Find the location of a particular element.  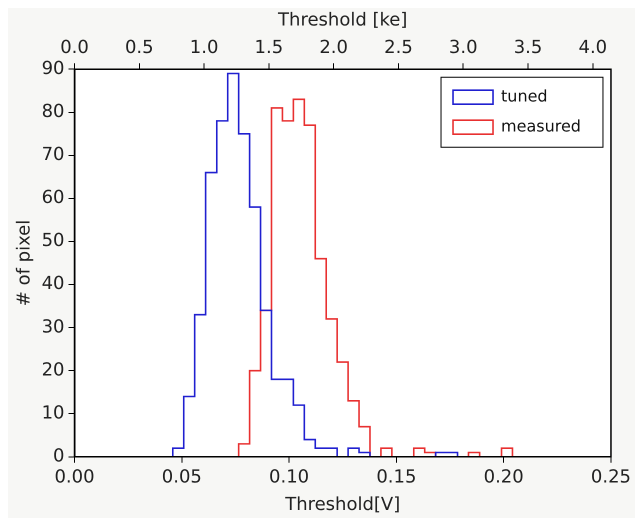

x2-tick-label: 3.0 is located at coordinates (463, 47).